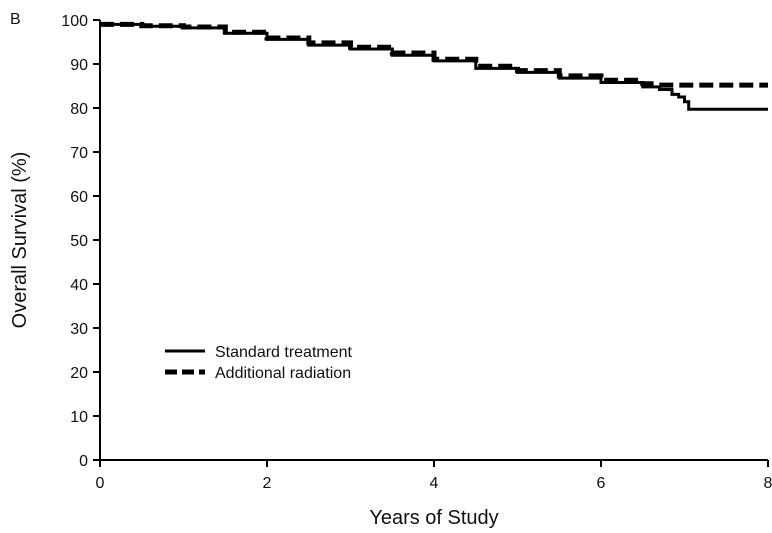 This screenshot has width=772, height=533. Describe the element at coordinates (79, 285) in the screenshot. I see `y-tick-label: 40` at that location.